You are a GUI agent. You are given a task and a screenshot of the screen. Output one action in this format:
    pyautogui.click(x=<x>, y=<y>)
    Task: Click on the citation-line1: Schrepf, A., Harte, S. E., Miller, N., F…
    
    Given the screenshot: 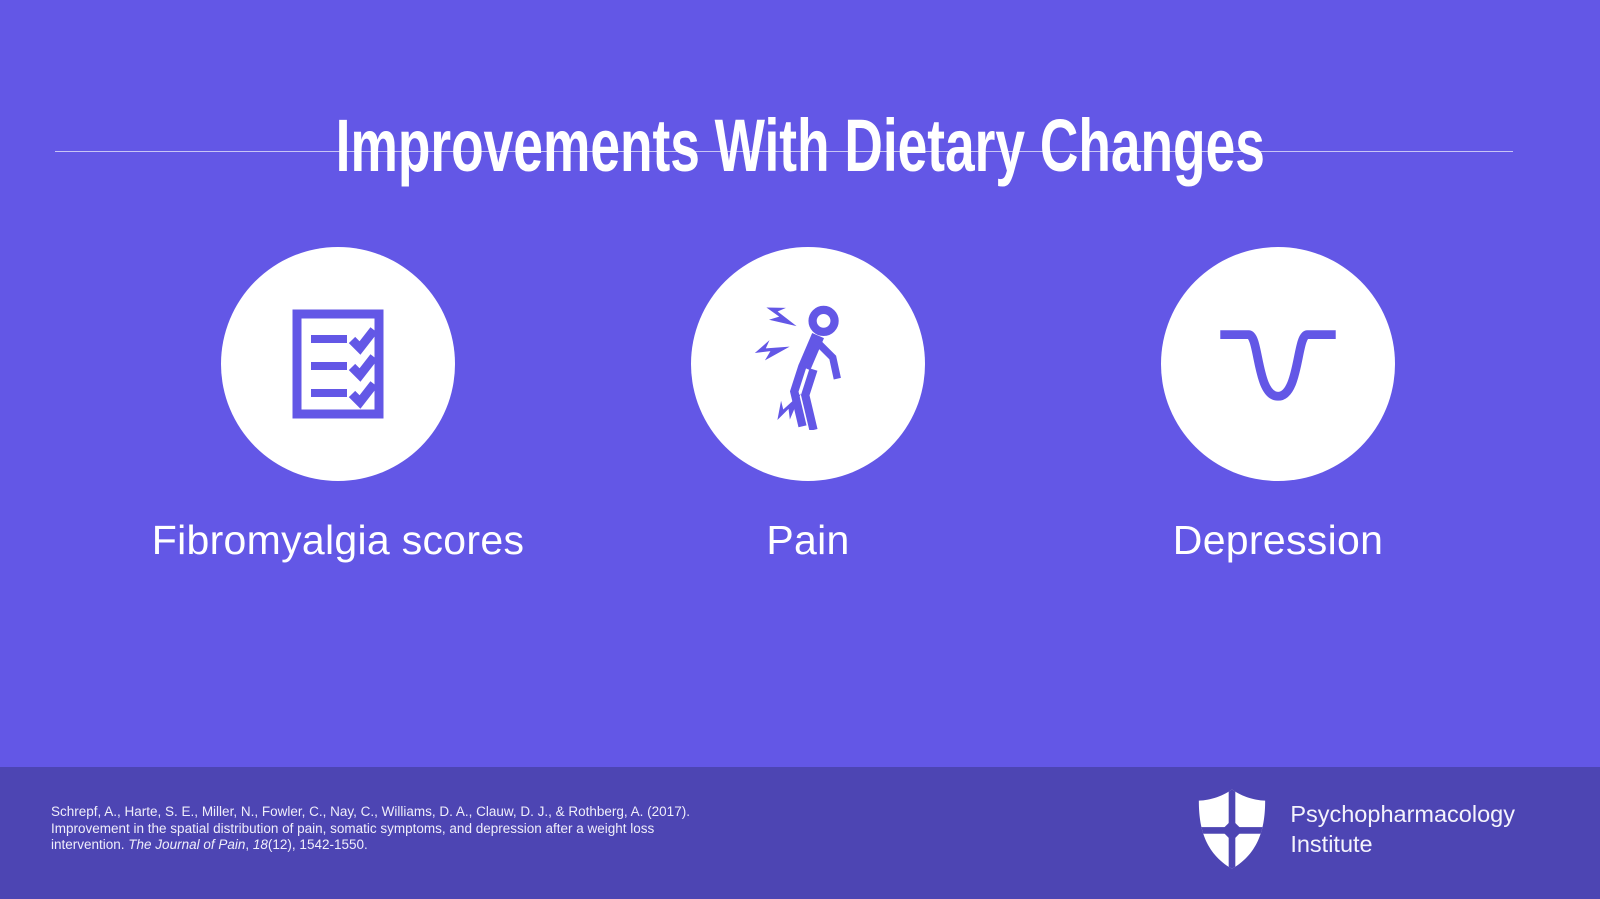 What is the action you would take?
    pyautogui.click(x=370, y=812)
    